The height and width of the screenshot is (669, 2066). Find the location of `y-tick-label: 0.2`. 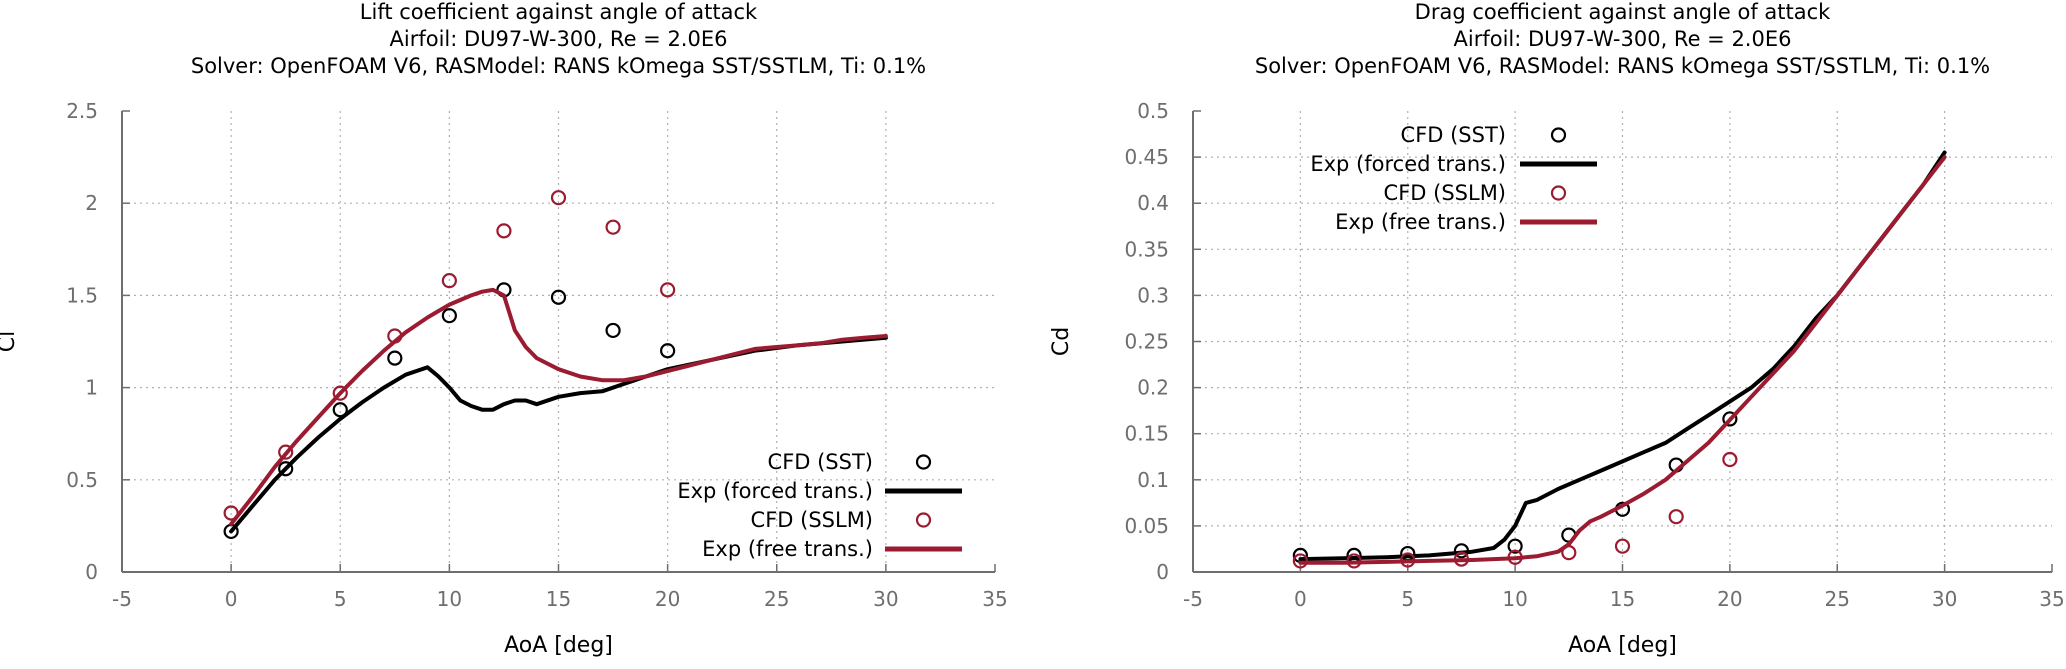

y-tick-label: 0.2 is located at coordinates (1153, 388).